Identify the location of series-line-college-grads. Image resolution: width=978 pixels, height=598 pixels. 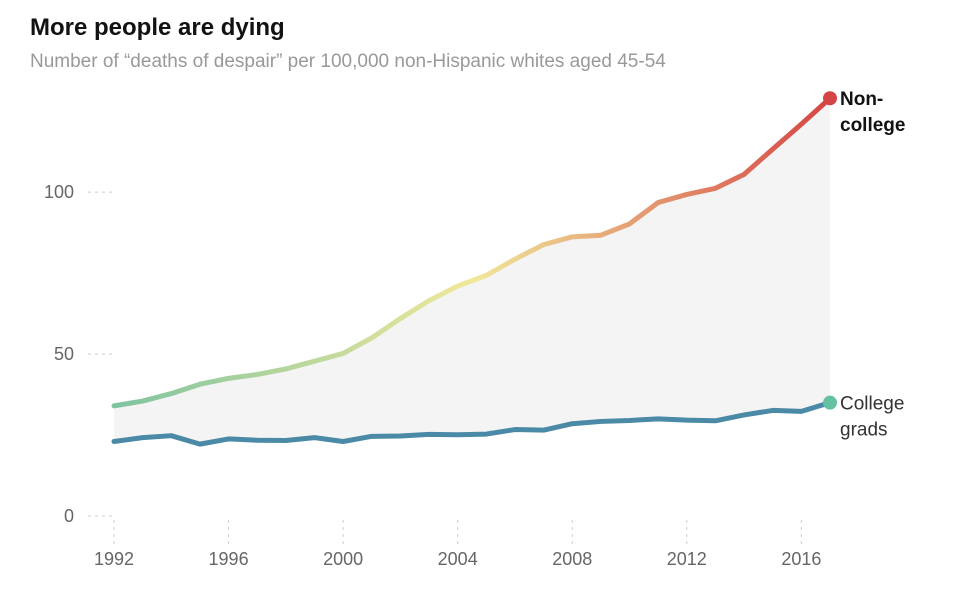
(472, 423).